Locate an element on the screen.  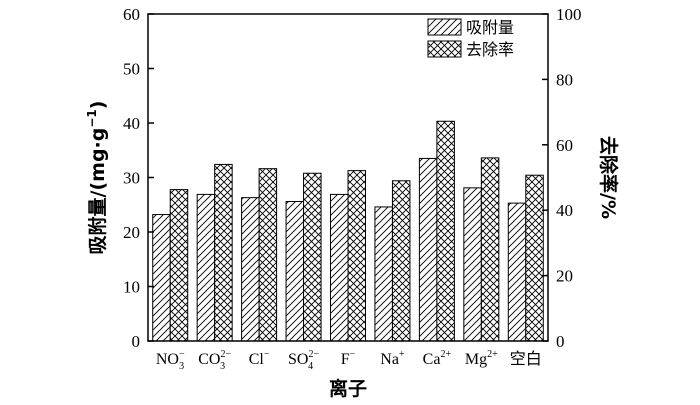
legend-label: 去除率 is located at coordinates (490, 49).